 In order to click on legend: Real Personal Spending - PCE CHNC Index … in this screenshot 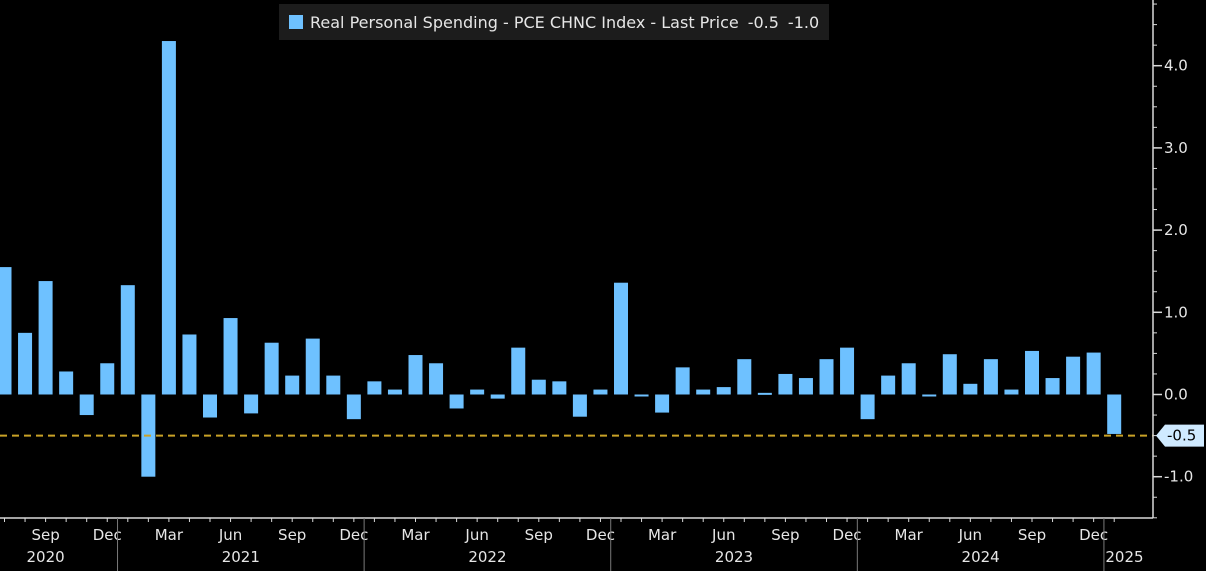, I will do `click(554, 22)`.